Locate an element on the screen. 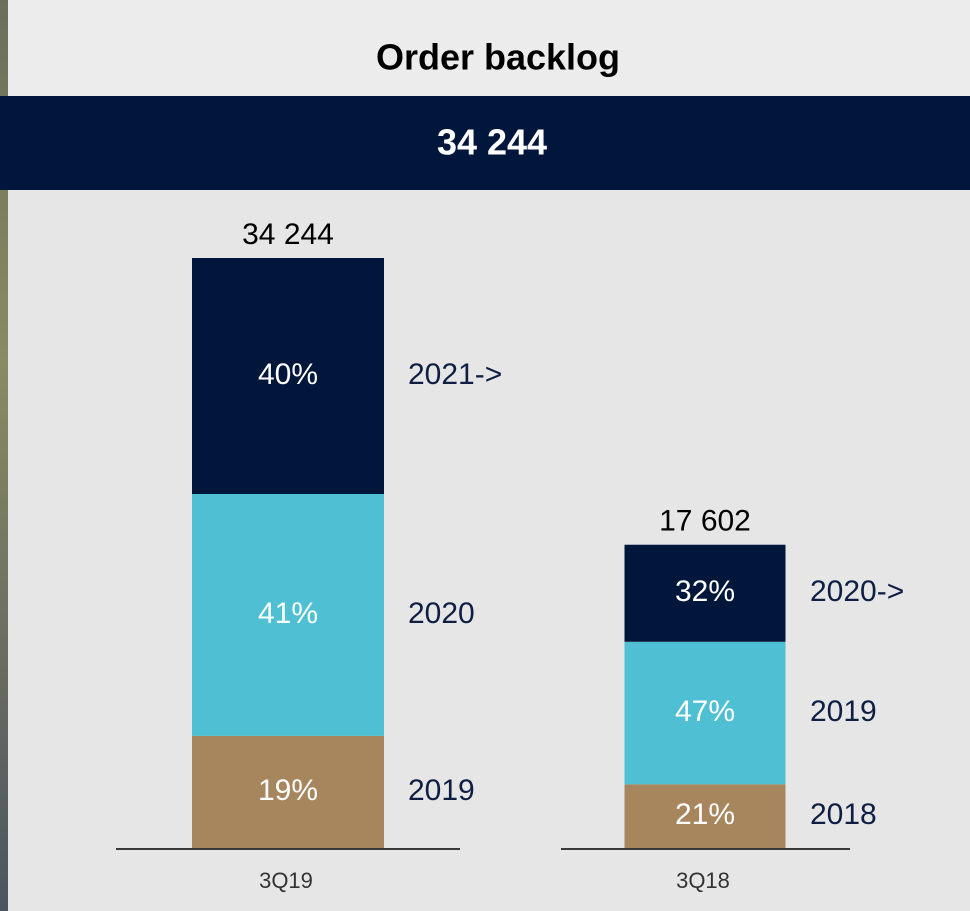  segment-name: 2020 is located at coordinates (441, 613).